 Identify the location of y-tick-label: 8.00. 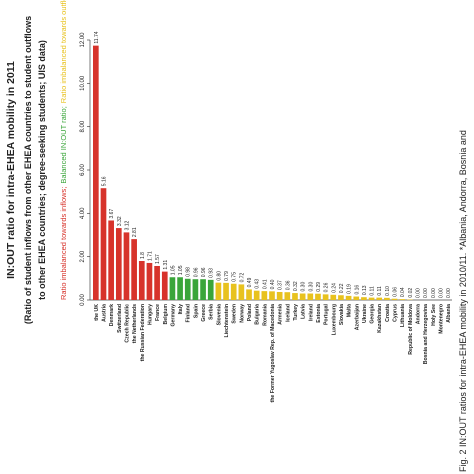
(83, 126).